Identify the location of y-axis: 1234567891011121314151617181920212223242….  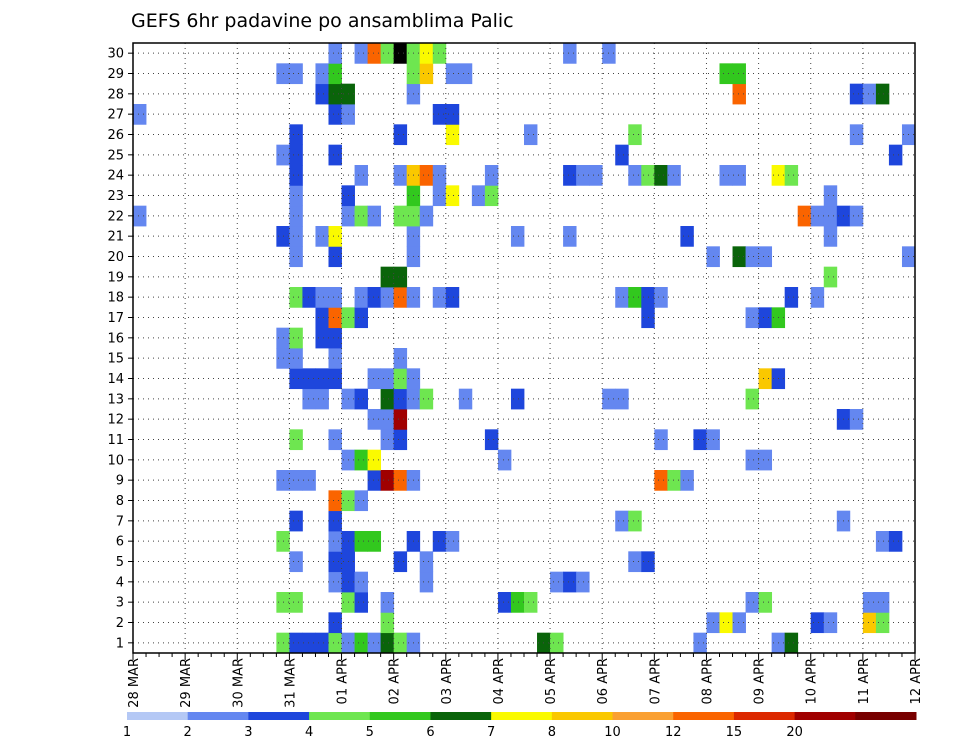
(120, 349).